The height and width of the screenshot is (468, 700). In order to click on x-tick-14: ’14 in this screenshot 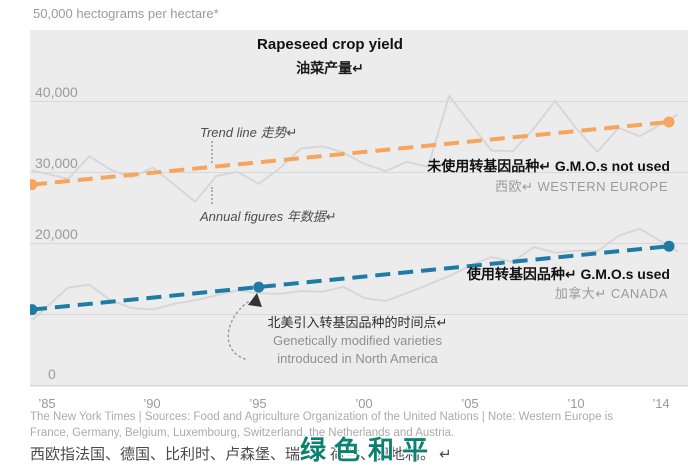, I will do `click(661, 403)`.